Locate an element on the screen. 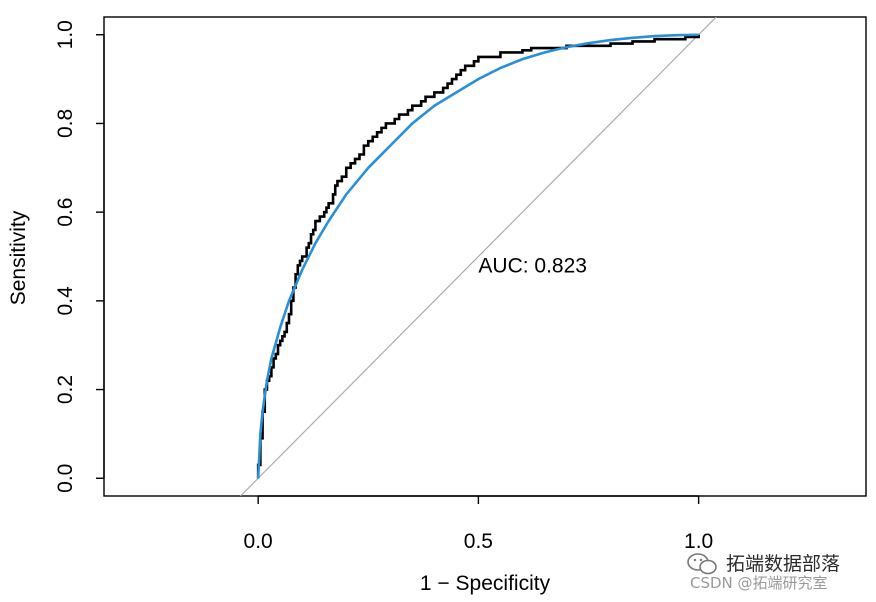 The width and height of the screenshot is (876, 602). y-tick-label: 0.6 is located at coordinates (65, 212).